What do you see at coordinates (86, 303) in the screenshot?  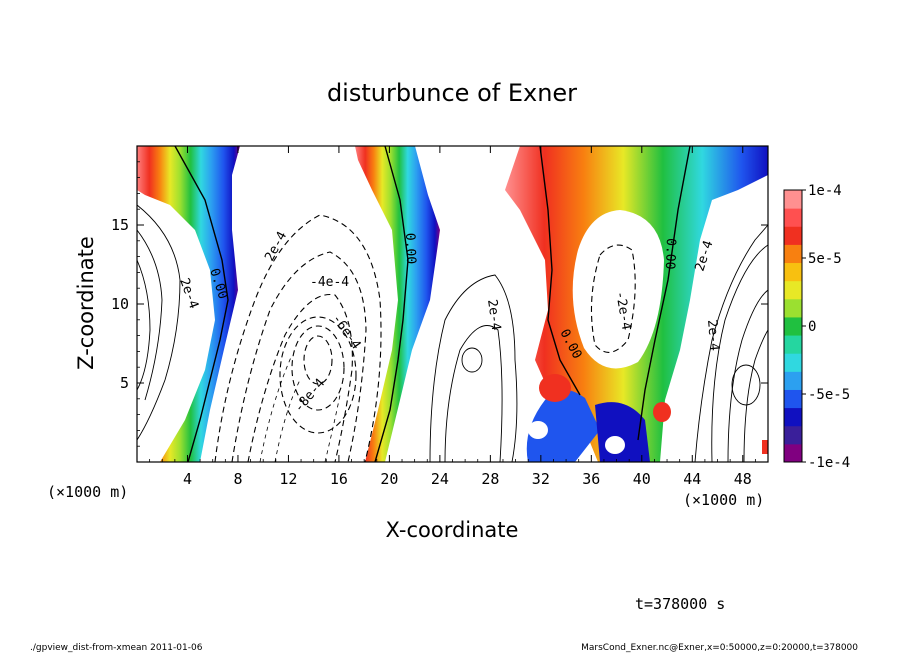 I see `y-axis-label: Z-coordinate` at bounding box center [86, 303].